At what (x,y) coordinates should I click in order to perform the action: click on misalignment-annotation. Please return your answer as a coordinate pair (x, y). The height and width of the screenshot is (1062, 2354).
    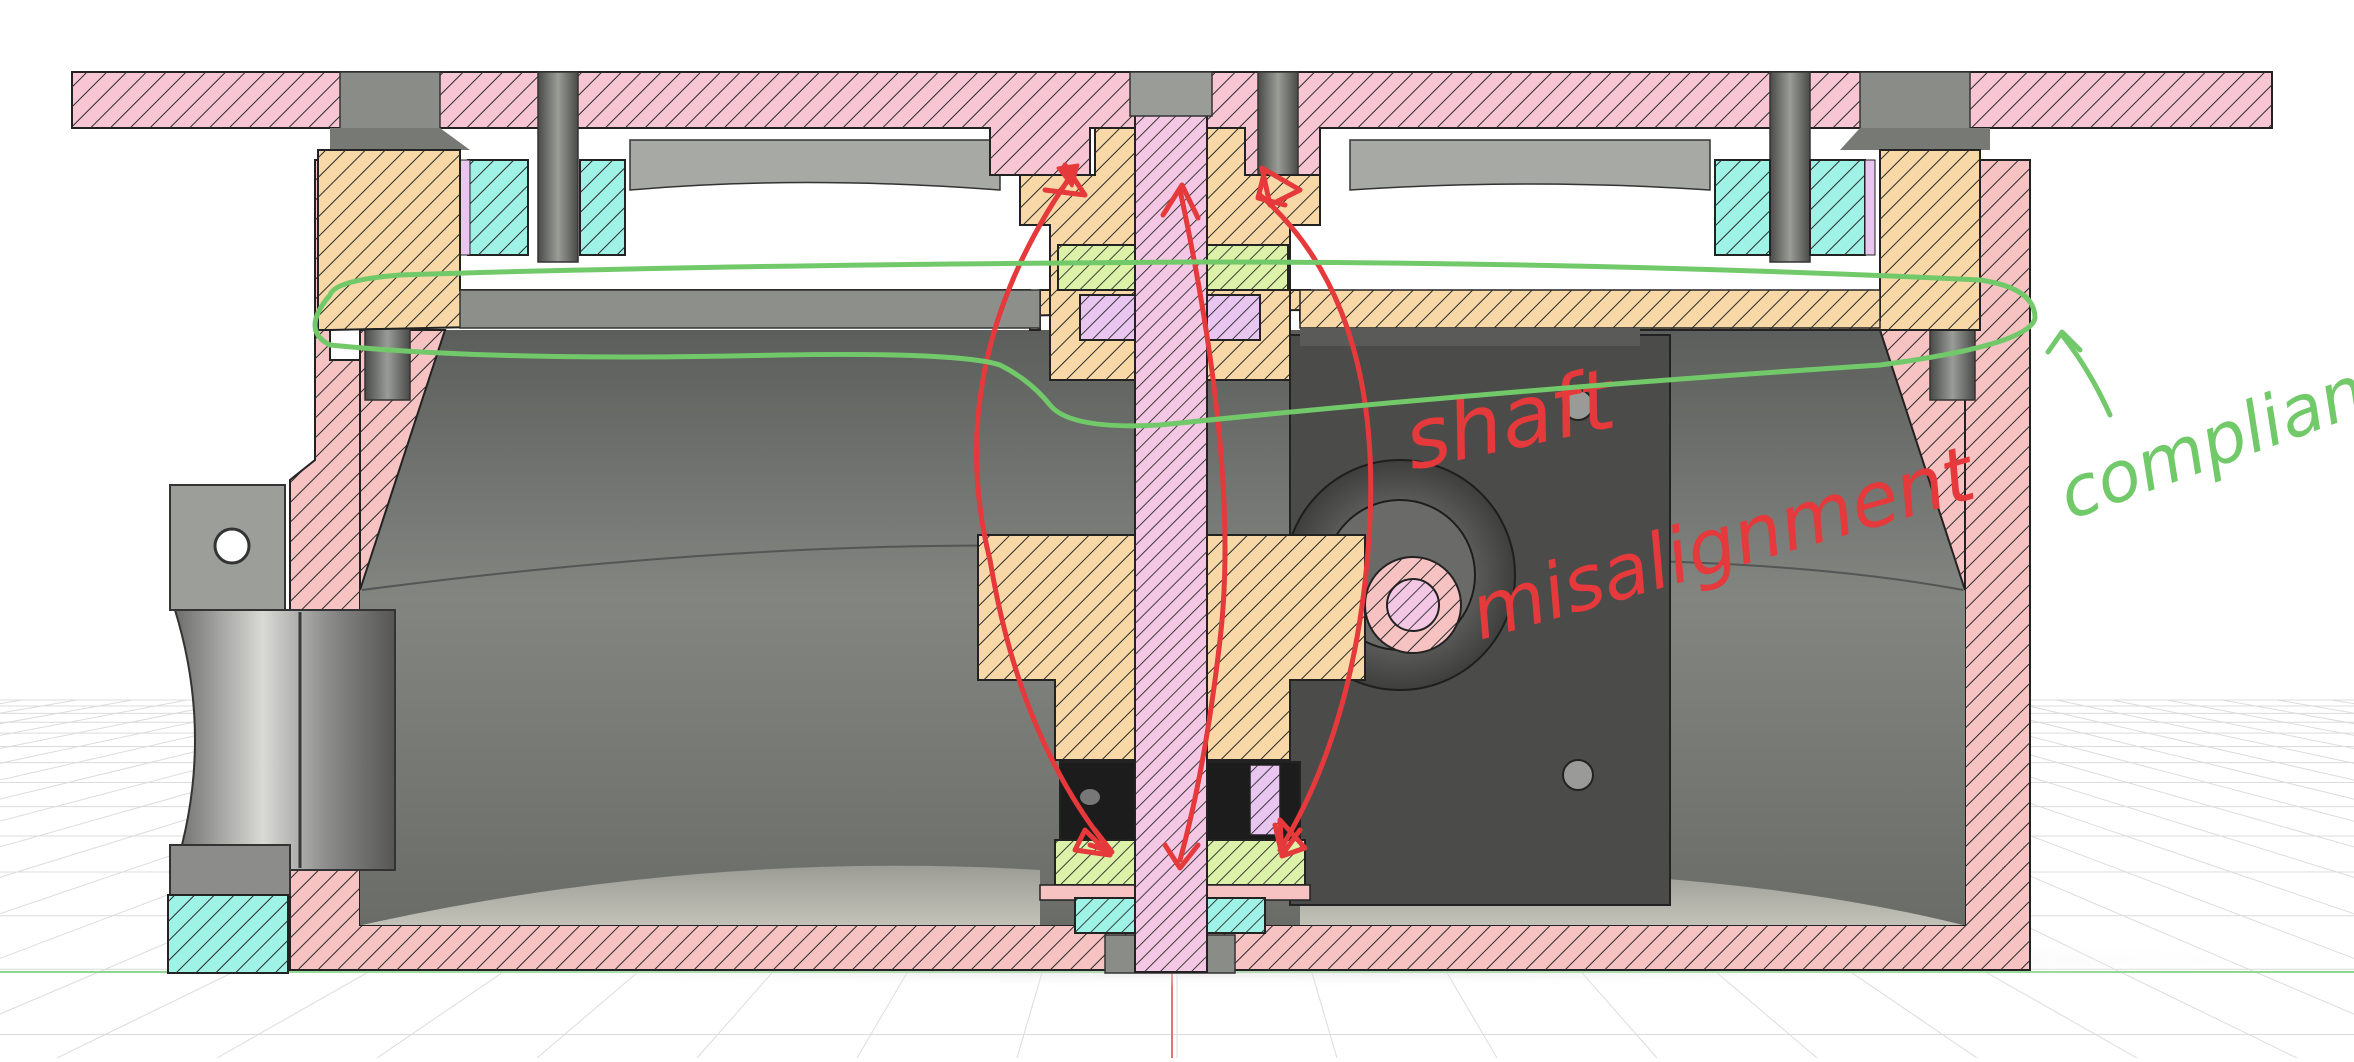
    Looking at the image, I should click on (1174, 516).